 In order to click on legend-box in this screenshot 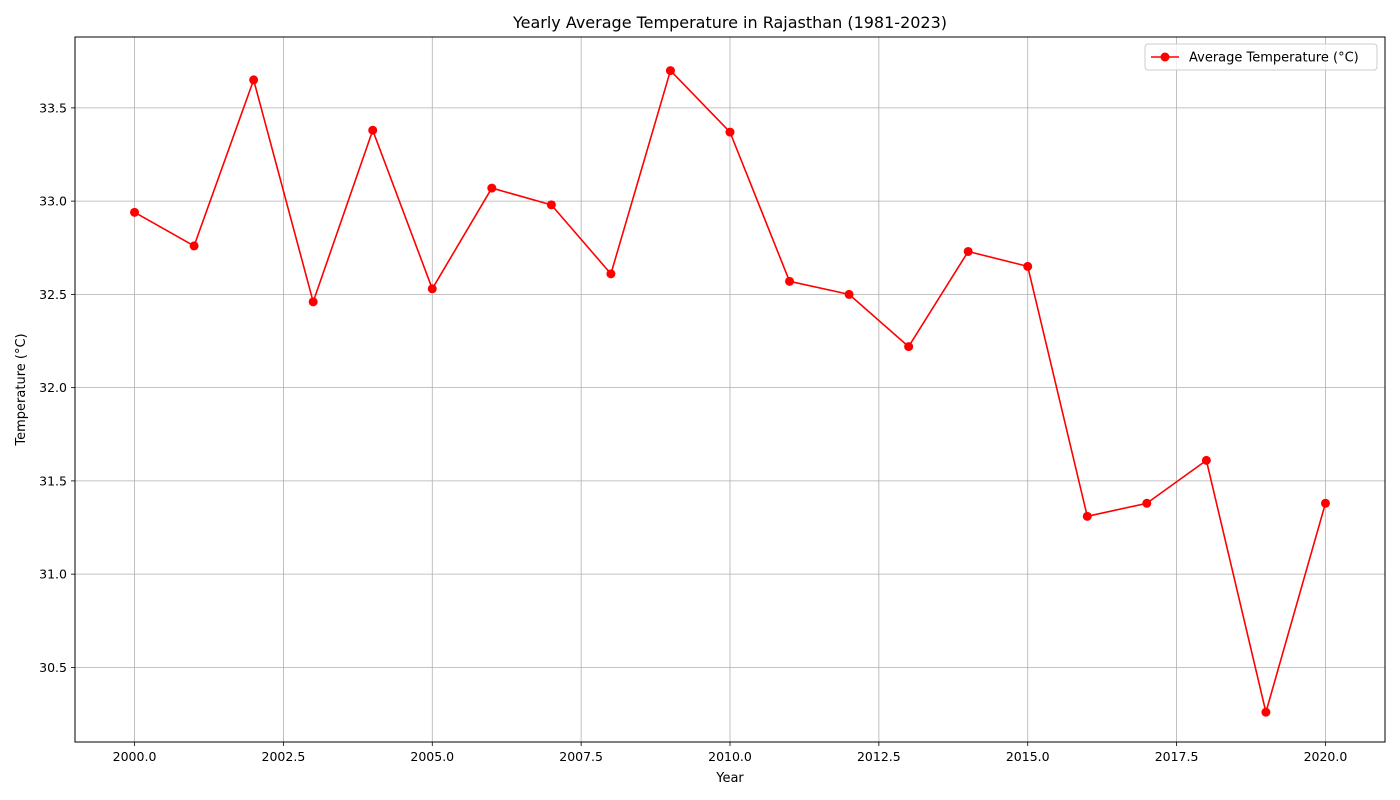, I will do `click(1261, 57)`.